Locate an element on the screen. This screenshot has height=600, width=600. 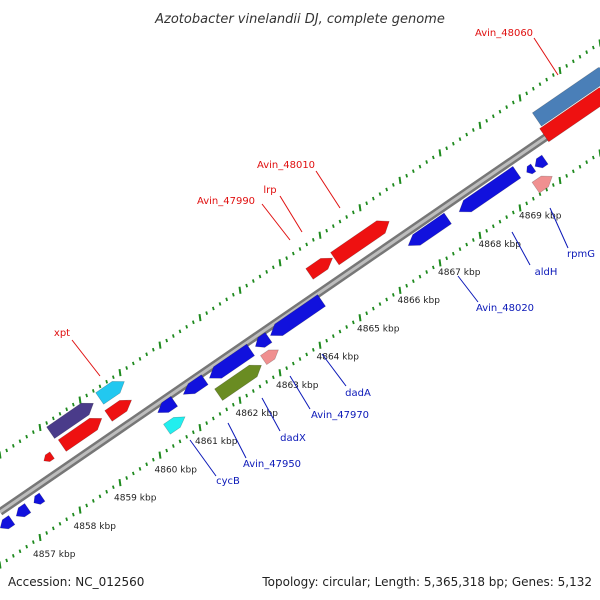
tick-label: 4860 kbp is located at coordinates (176, 470).